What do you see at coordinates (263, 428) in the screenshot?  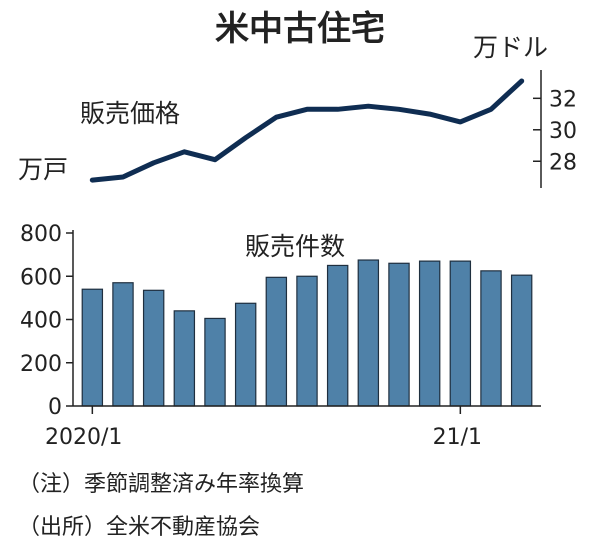 I see `count-x-ticks: 2020/1 21/1` at bounding box center [263, 428].